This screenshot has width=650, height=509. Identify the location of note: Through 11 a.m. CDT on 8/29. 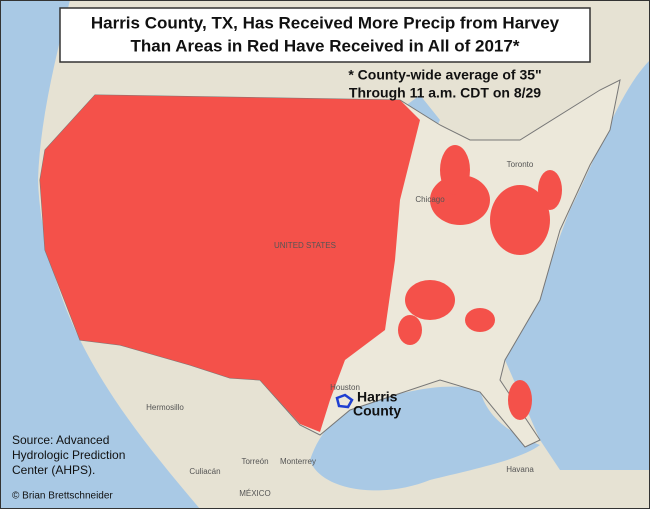
(445, 93).